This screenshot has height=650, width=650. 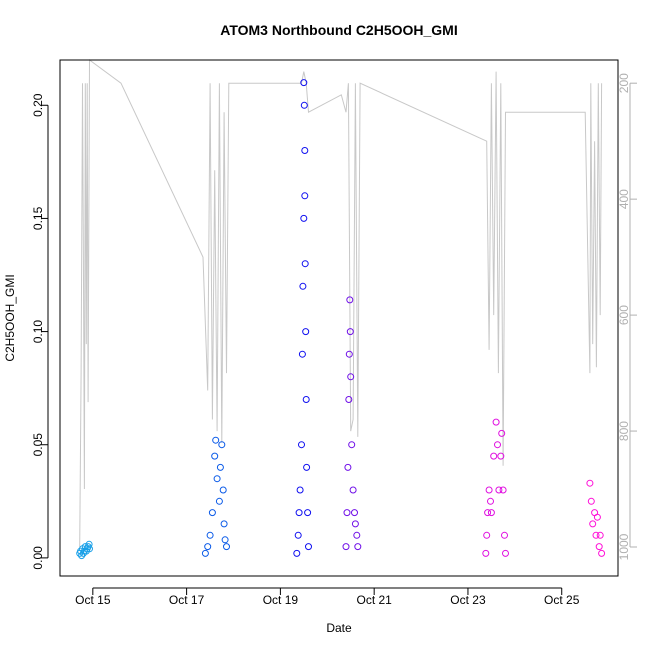 What do you see at coordinates (281, 600) in the screenshot?
I see `x-tick-label: Oct 19` at bounding box center [281, 600].